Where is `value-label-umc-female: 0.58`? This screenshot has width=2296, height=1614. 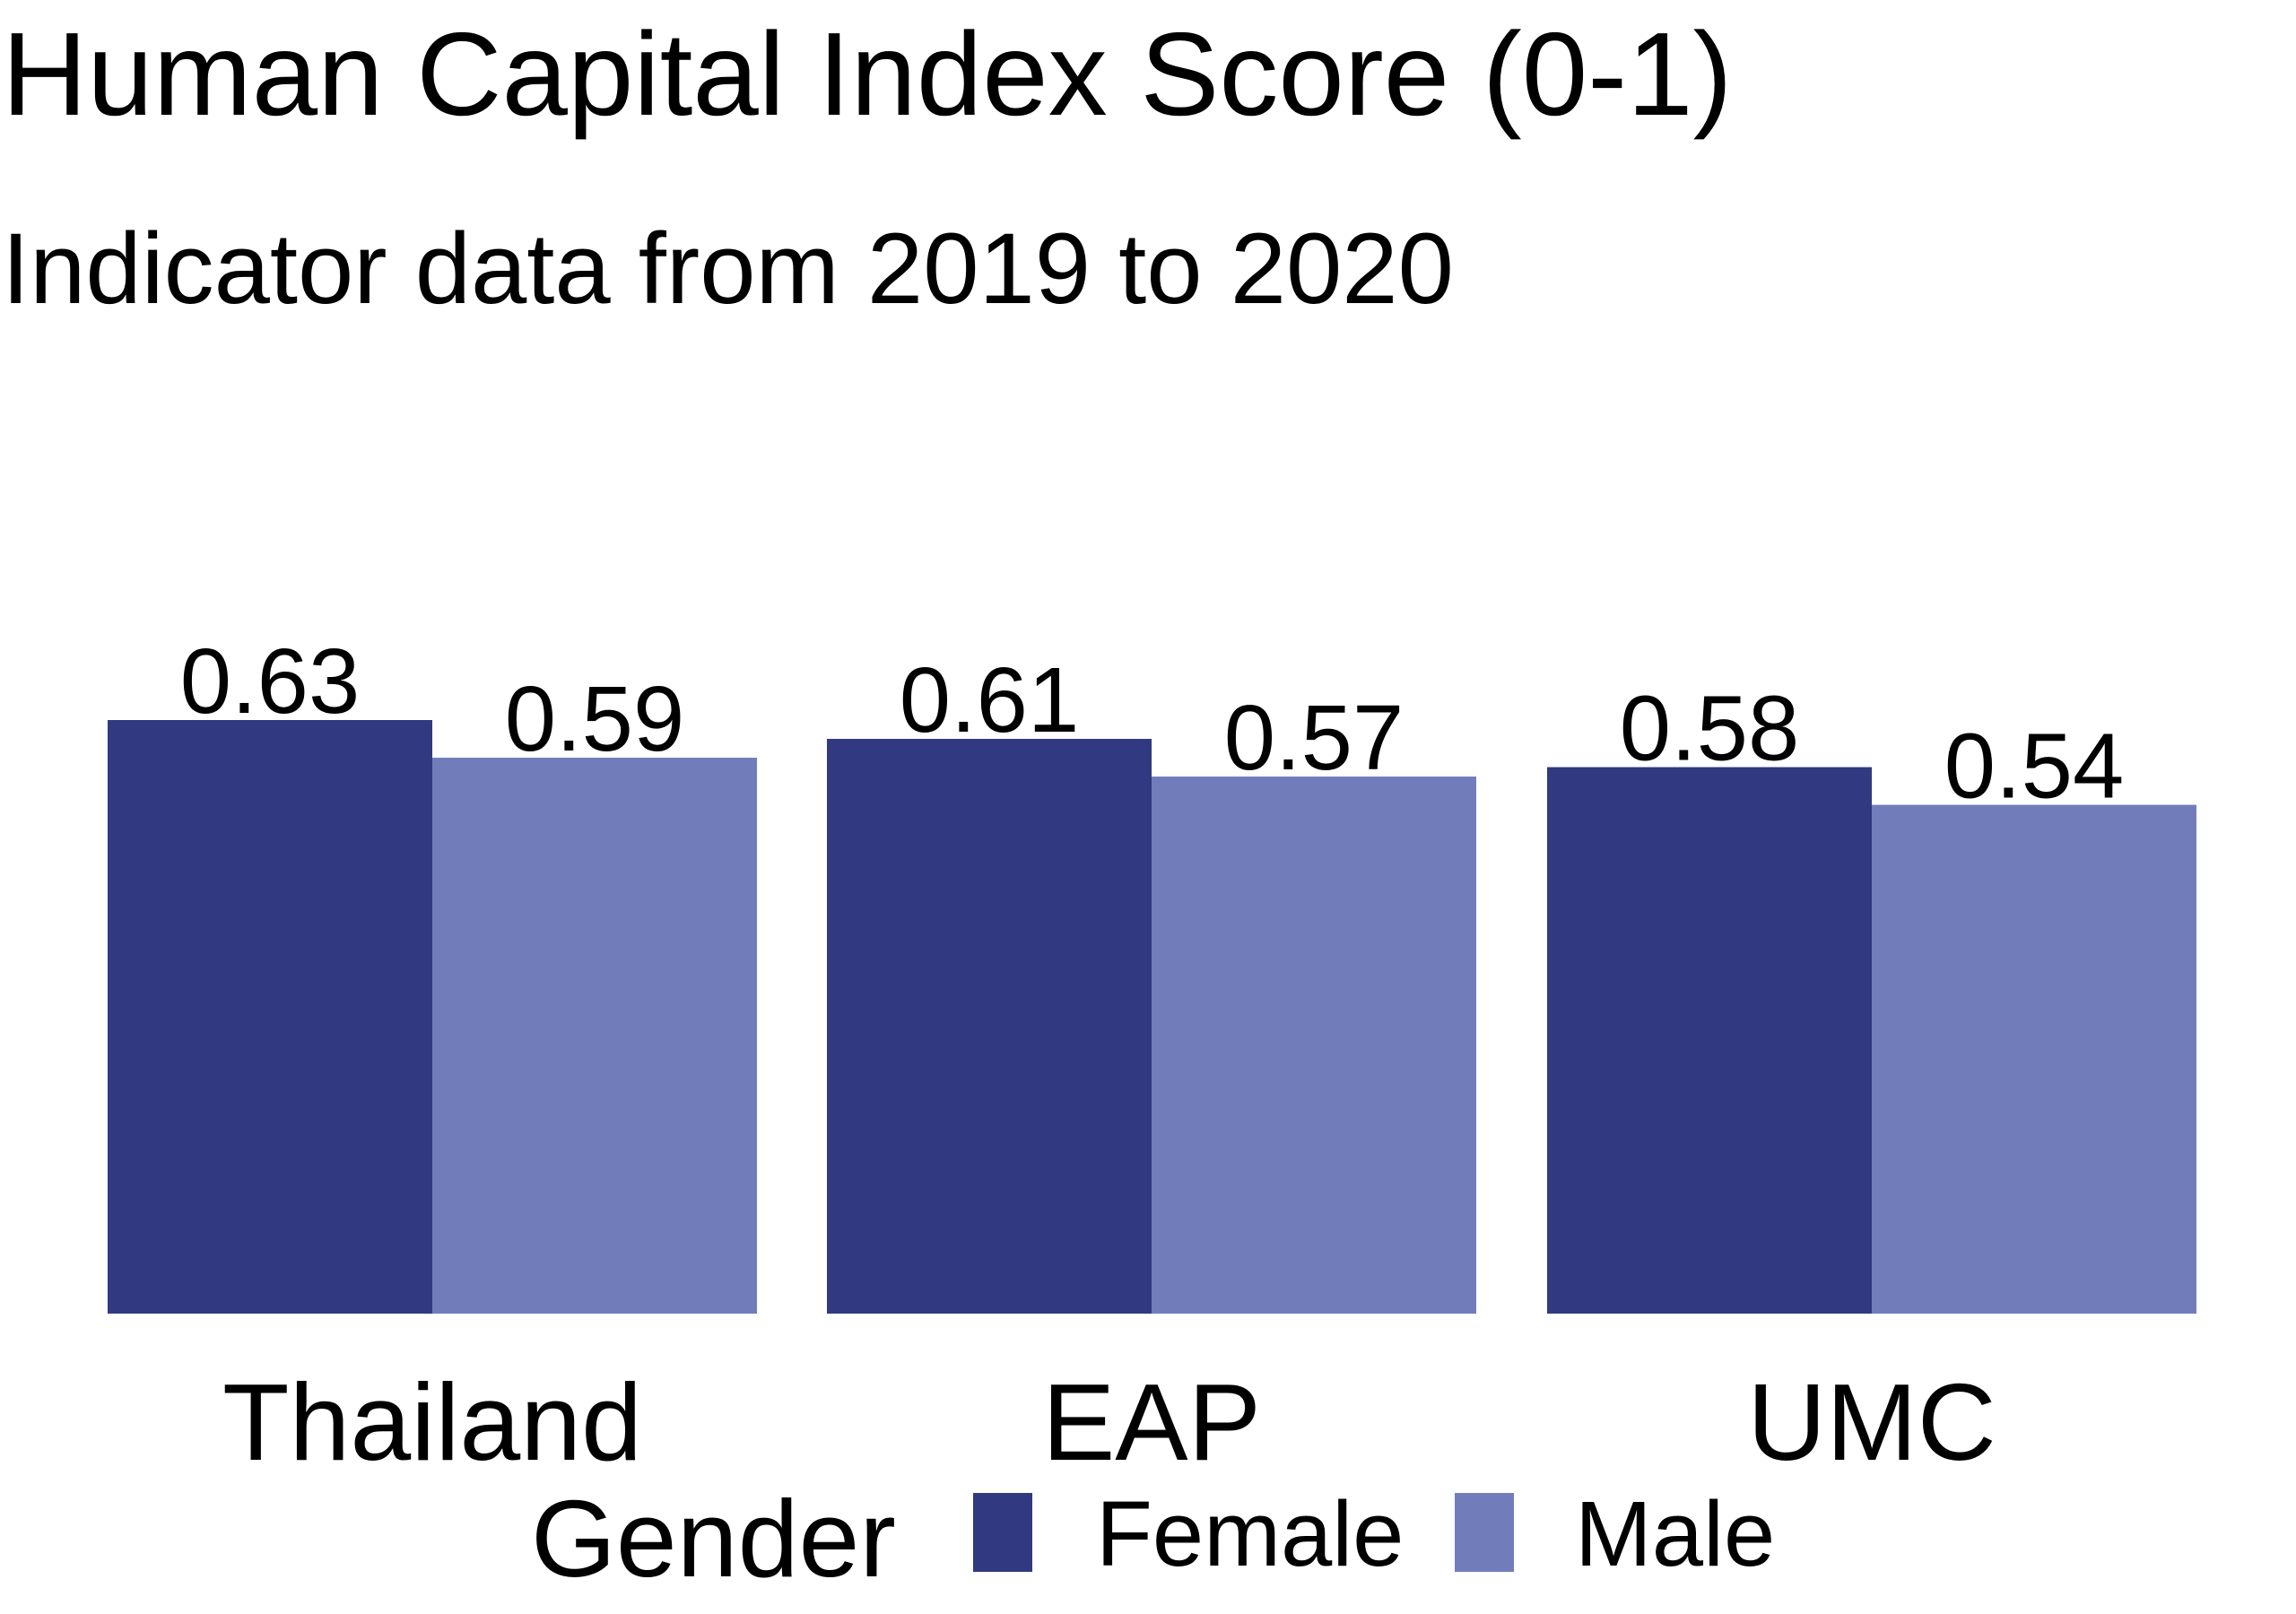
value-label-umc-female: 0.58 is located at coordinates (1709, 728).